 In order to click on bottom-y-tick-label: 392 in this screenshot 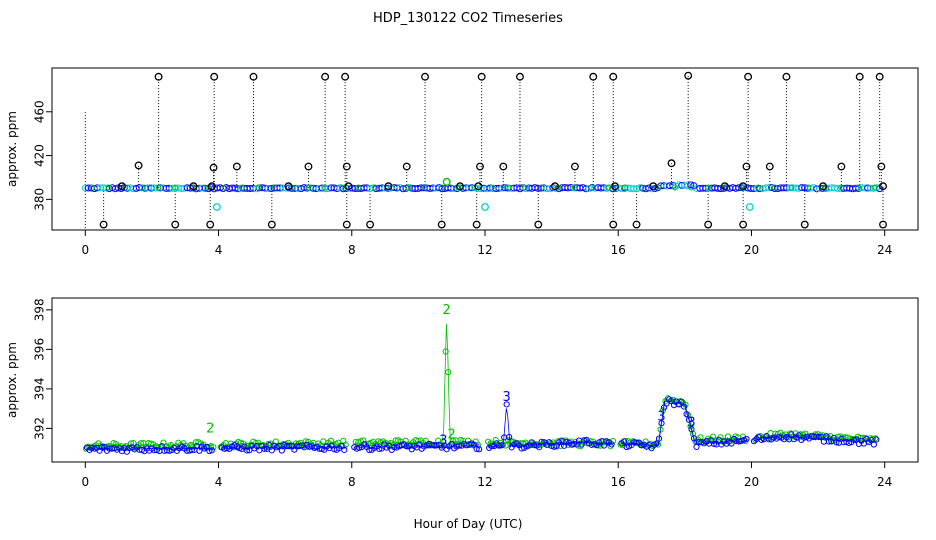, I will do `click(40, 428)`.